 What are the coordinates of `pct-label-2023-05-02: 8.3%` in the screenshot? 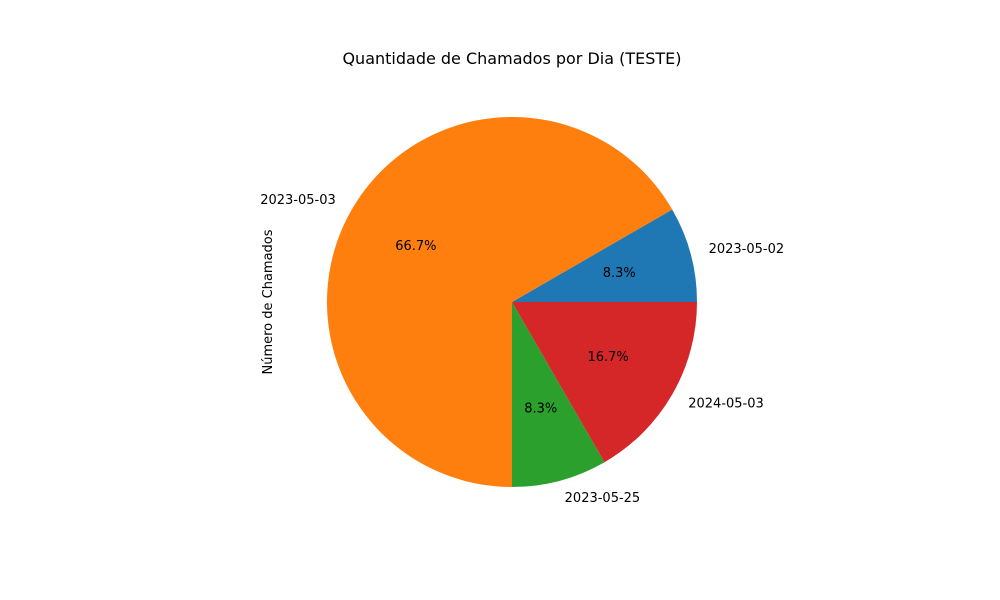 It's located at (619, 273).